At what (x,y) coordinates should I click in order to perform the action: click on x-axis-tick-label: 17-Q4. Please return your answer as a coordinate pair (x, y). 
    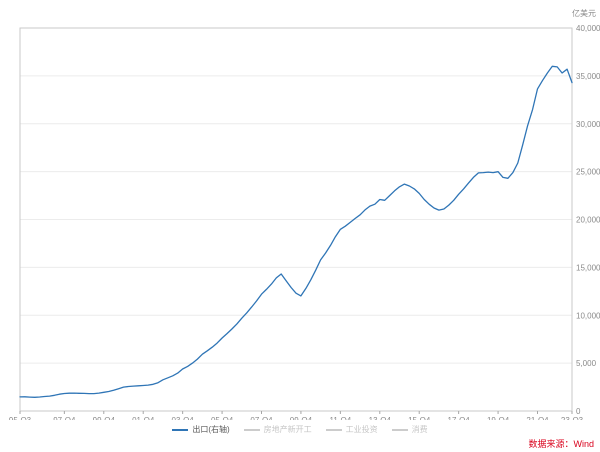
    Looking at the image, I should click on (459, 418).